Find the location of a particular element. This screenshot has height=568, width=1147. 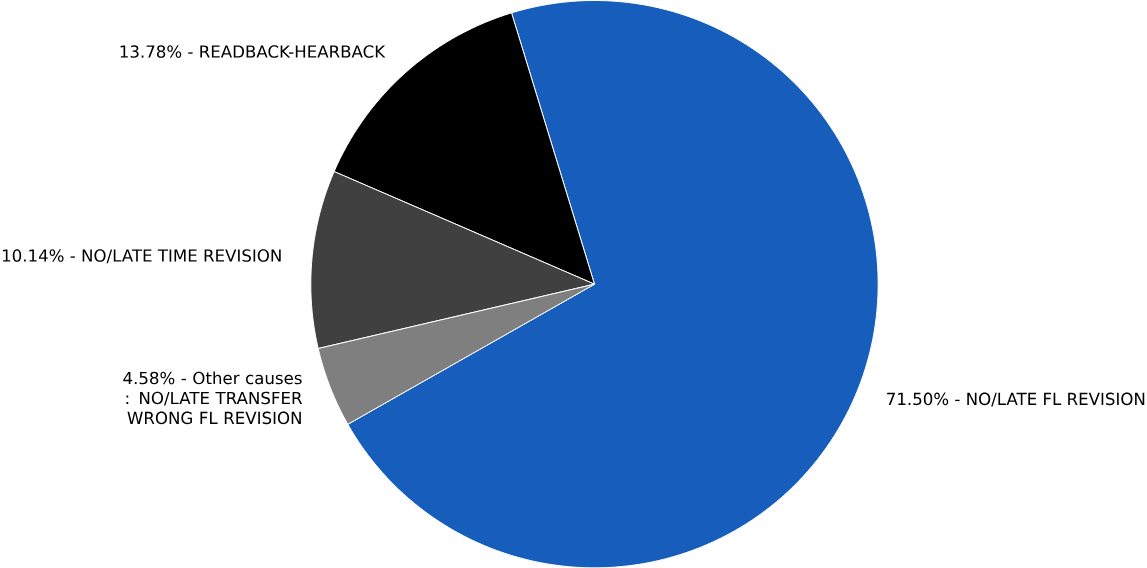

slice-label: 4.58% - Other causes : NO/LATE TRANSFER WRONG FL REVISION is located at coordinates (213, 398).